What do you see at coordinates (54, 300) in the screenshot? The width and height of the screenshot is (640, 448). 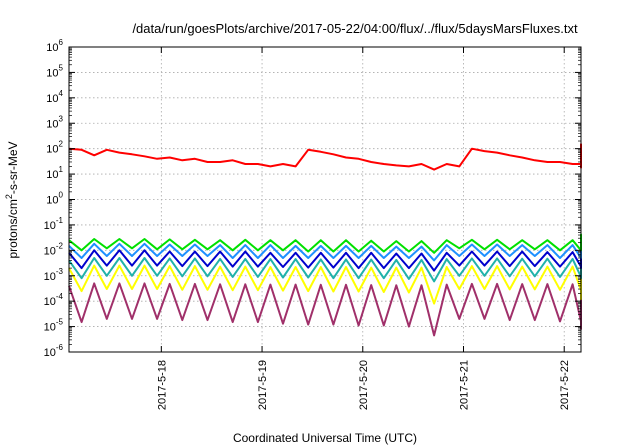 I see `y-tick-label: 10⁻⁴` at bounding box center [54, 300].